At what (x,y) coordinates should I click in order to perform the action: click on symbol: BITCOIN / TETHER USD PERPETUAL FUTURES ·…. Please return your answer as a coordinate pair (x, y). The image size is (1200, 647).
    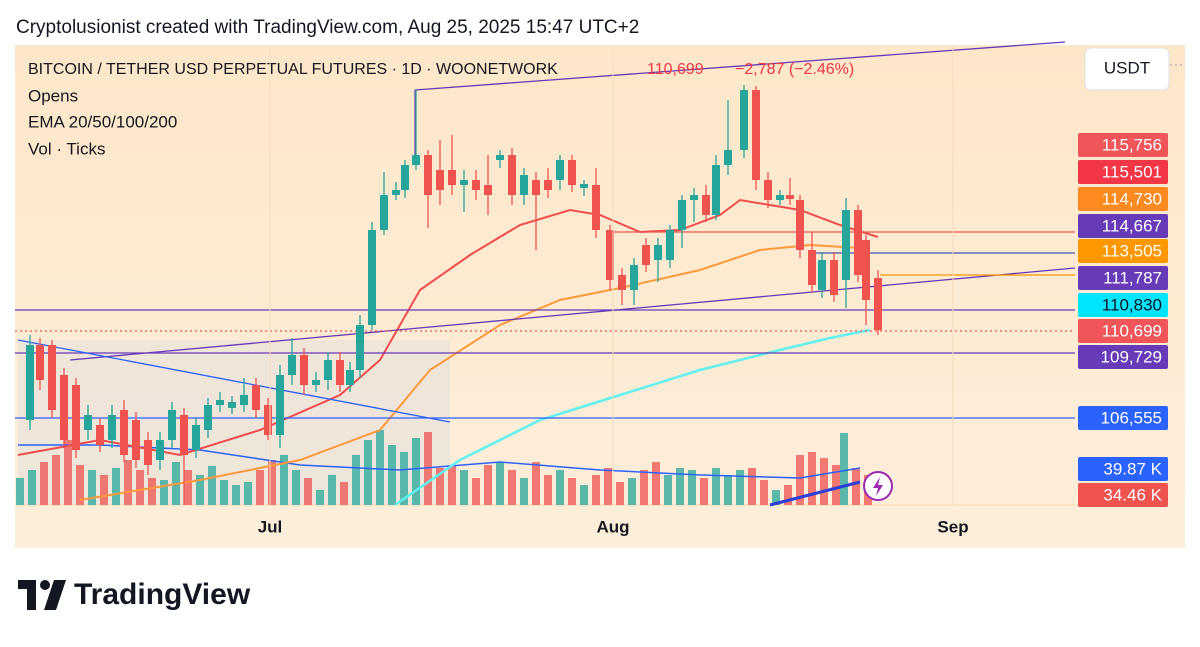
    Looking at the image, I should click on (293, 69).